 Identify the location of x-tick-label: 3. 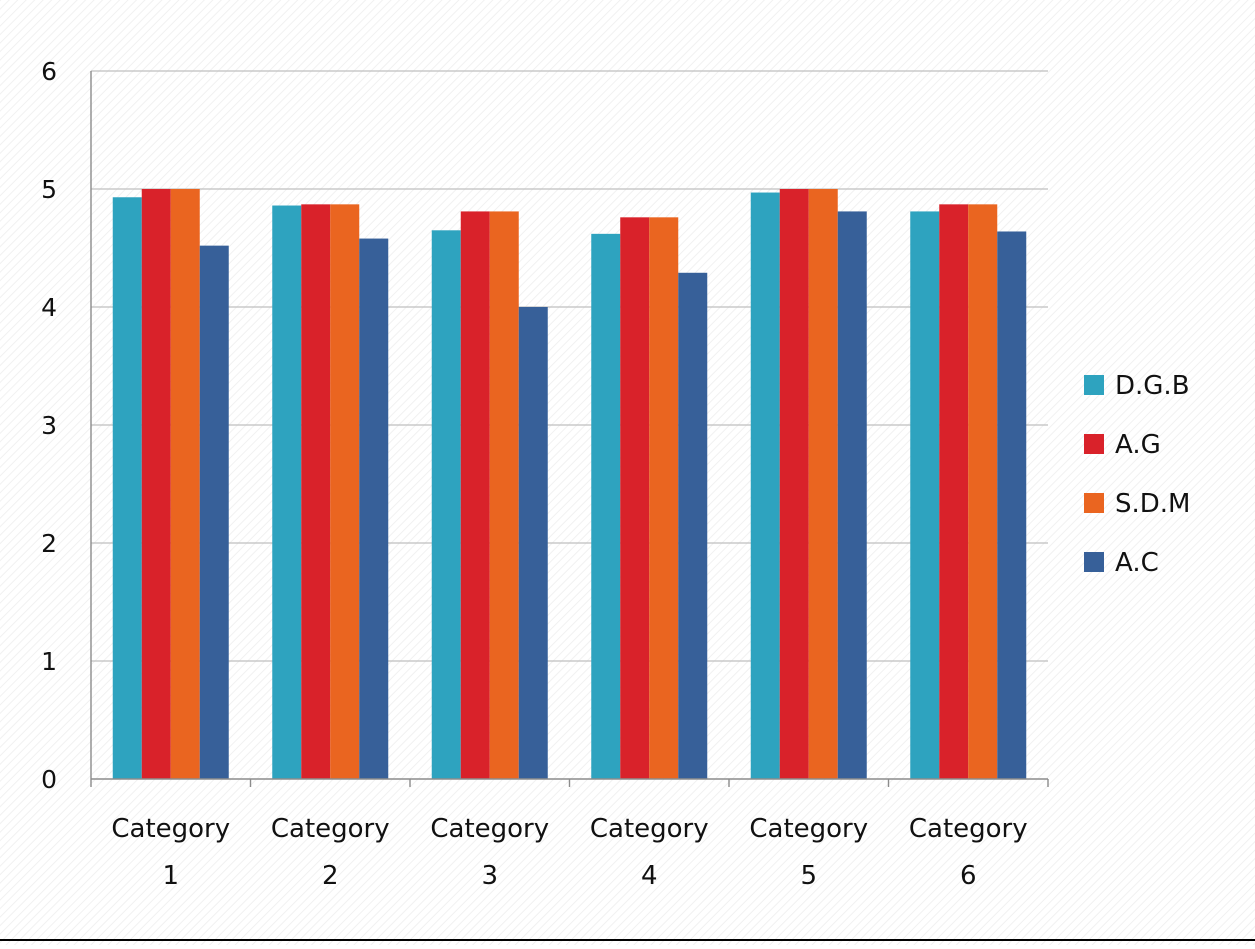
(489, 876).